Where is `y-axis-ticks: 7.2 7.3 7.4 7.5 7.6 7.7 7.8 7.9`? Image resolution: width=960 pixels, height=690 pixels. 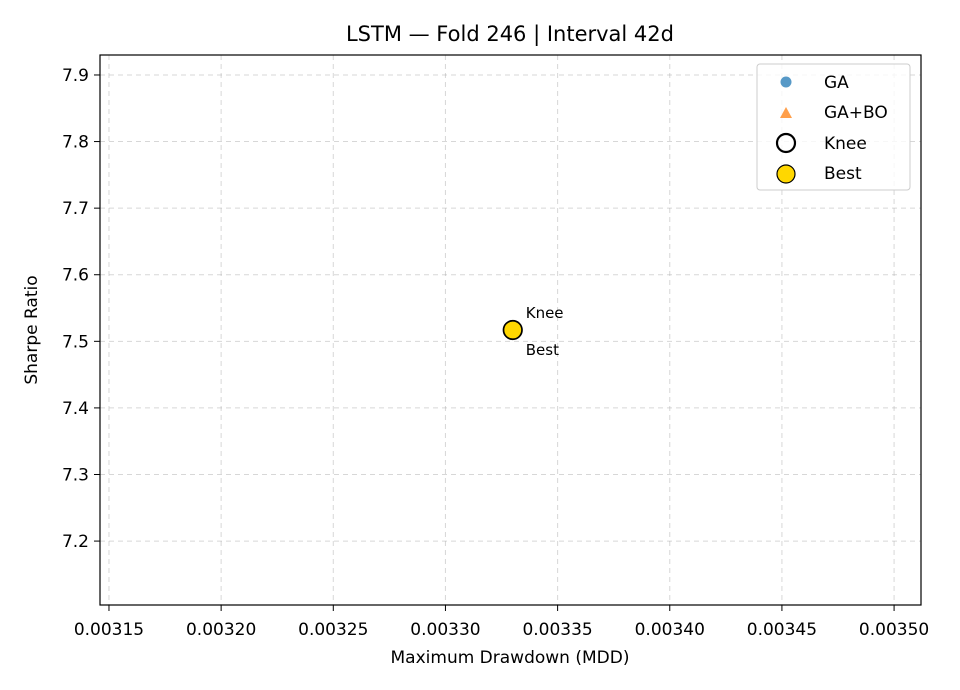
y-axis-ticks: 7.2 7.3 7.4 7.5 7.6 7.7 7.8 7.9 is located at coordinates (81, 309).